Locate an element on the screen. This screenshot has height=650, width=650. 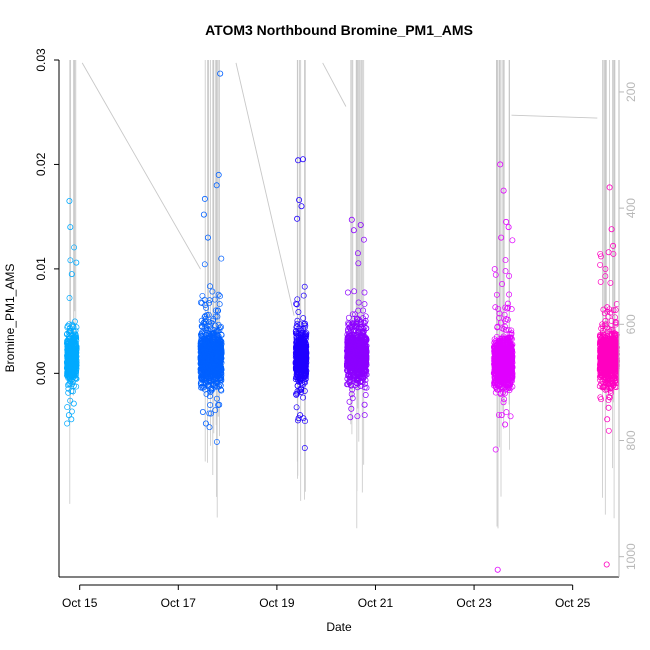
pressure-profile-line is located at coordinates (334, 84).